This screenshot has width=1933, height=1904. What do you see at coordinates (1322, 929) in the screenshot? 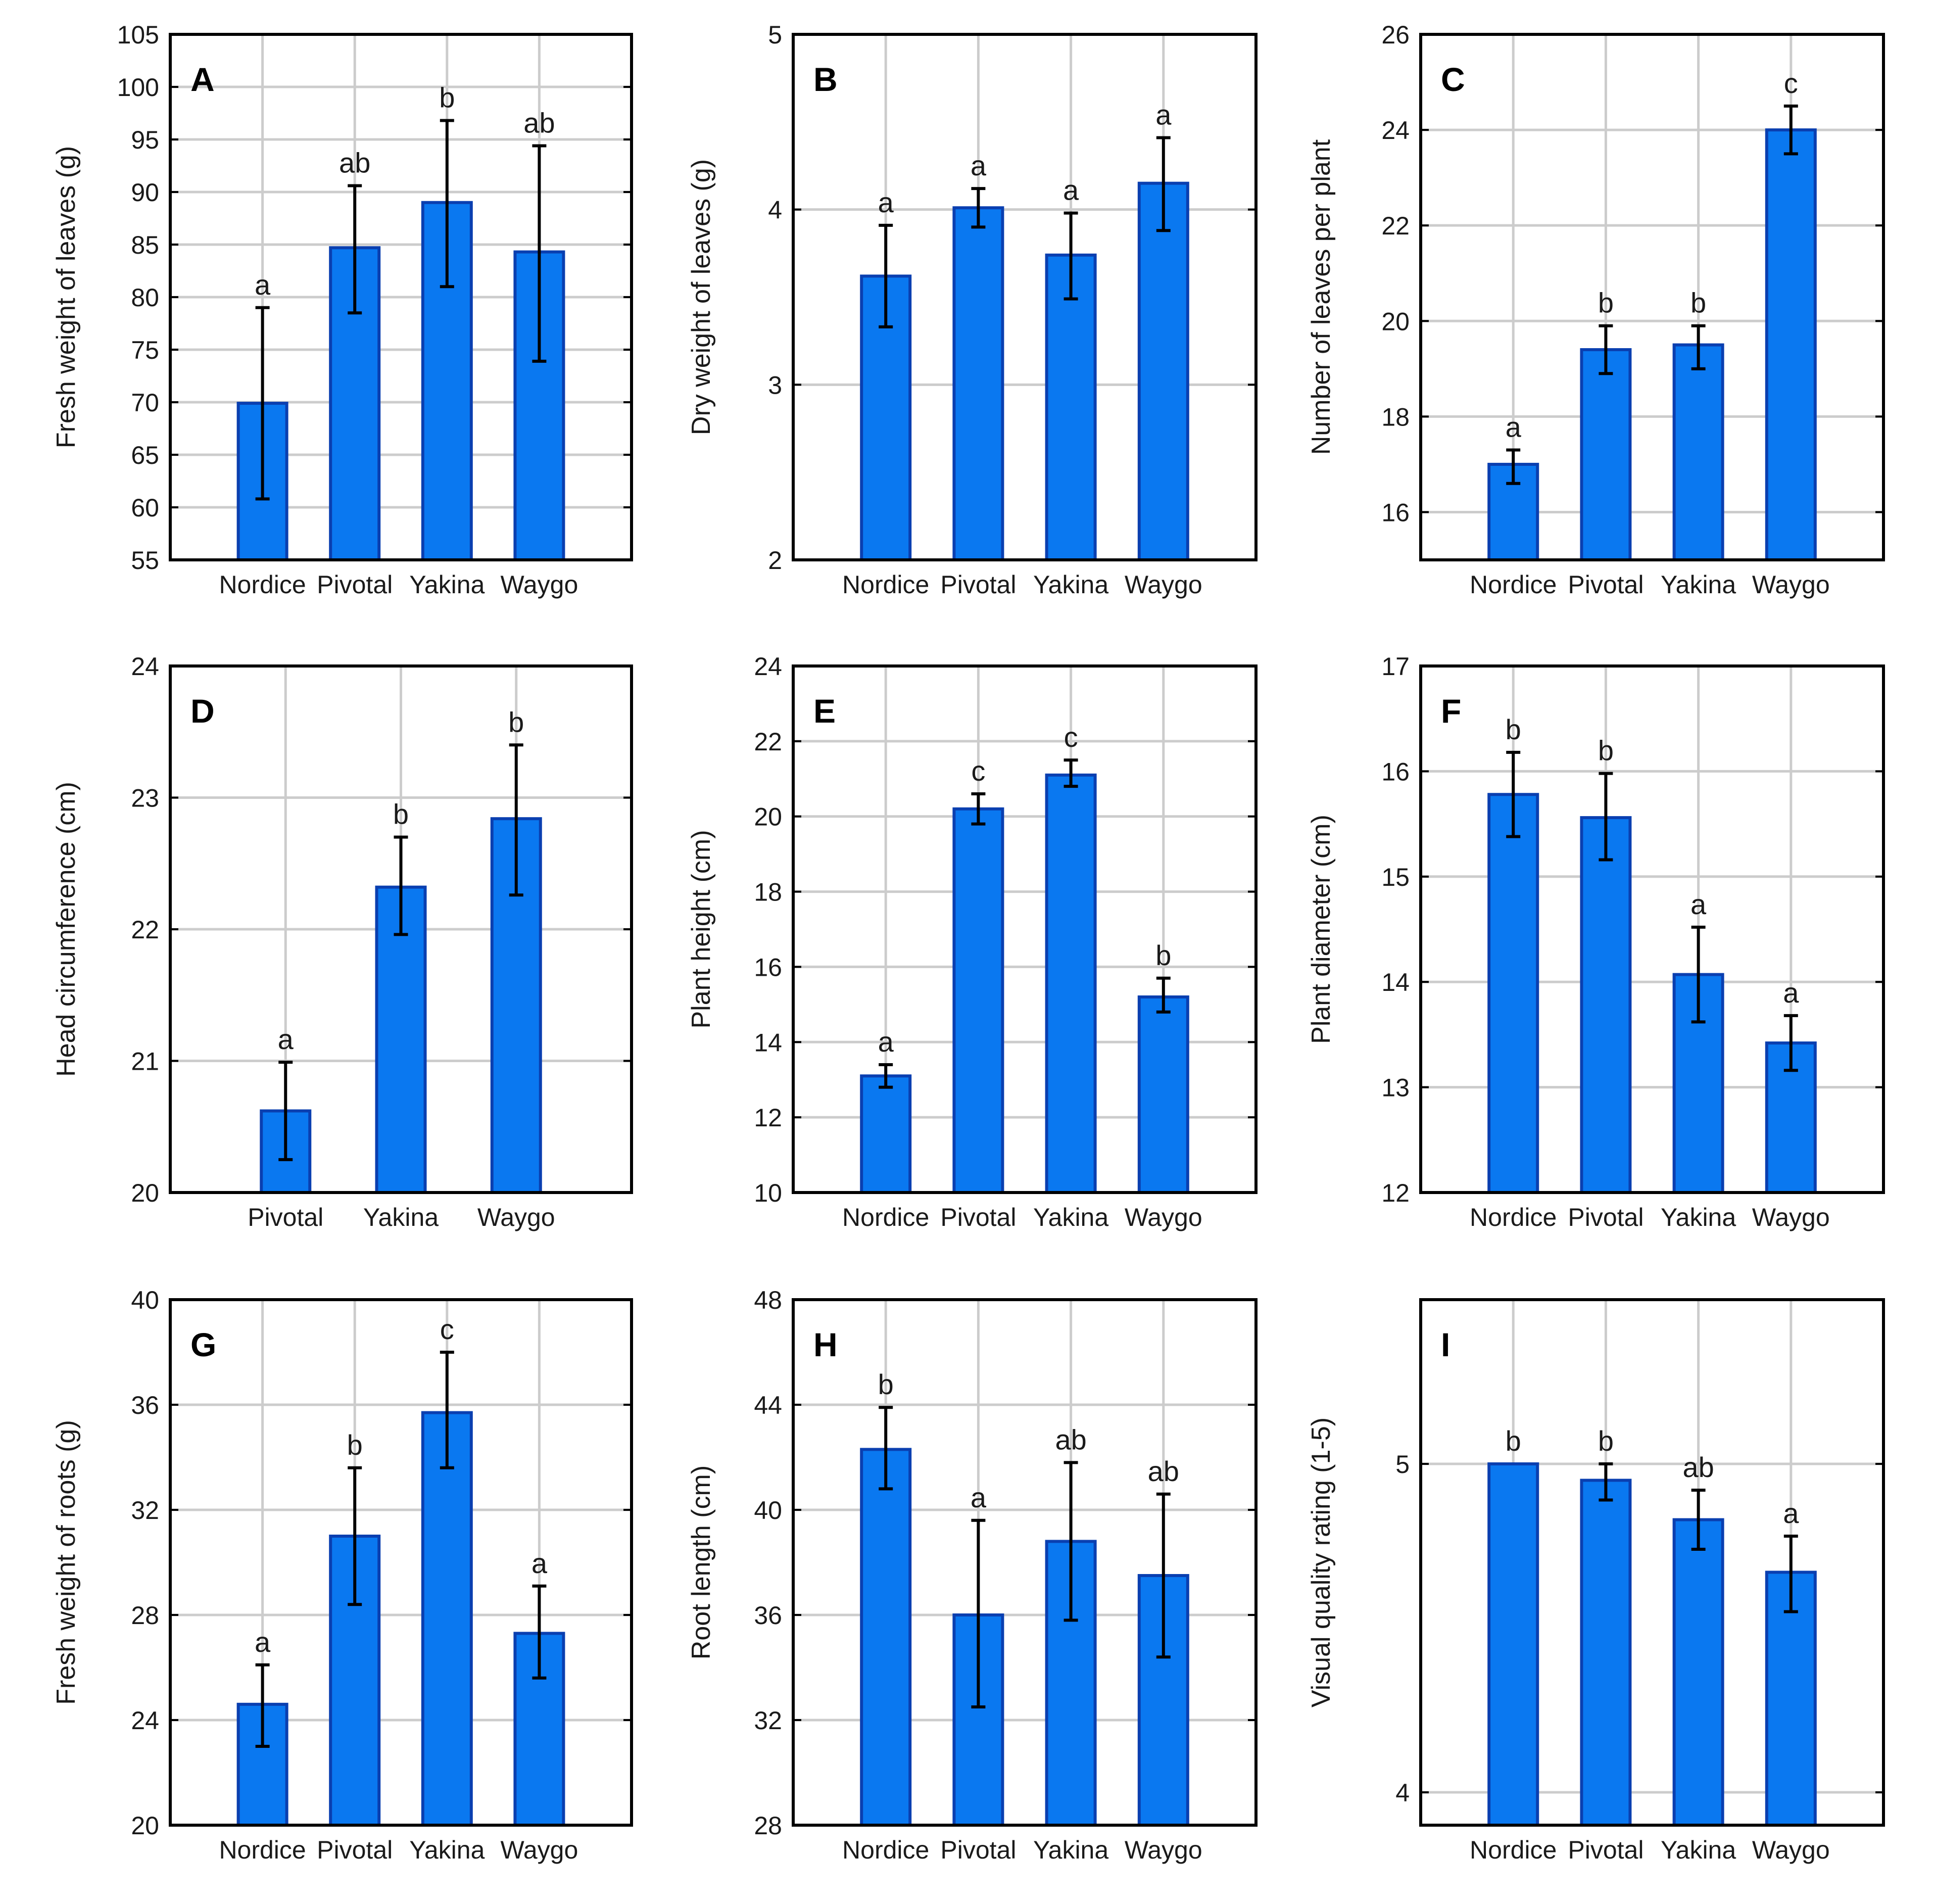
I see `y-axis-label-f: Plant diameter (cm)` at bounding box center [1322, 929].